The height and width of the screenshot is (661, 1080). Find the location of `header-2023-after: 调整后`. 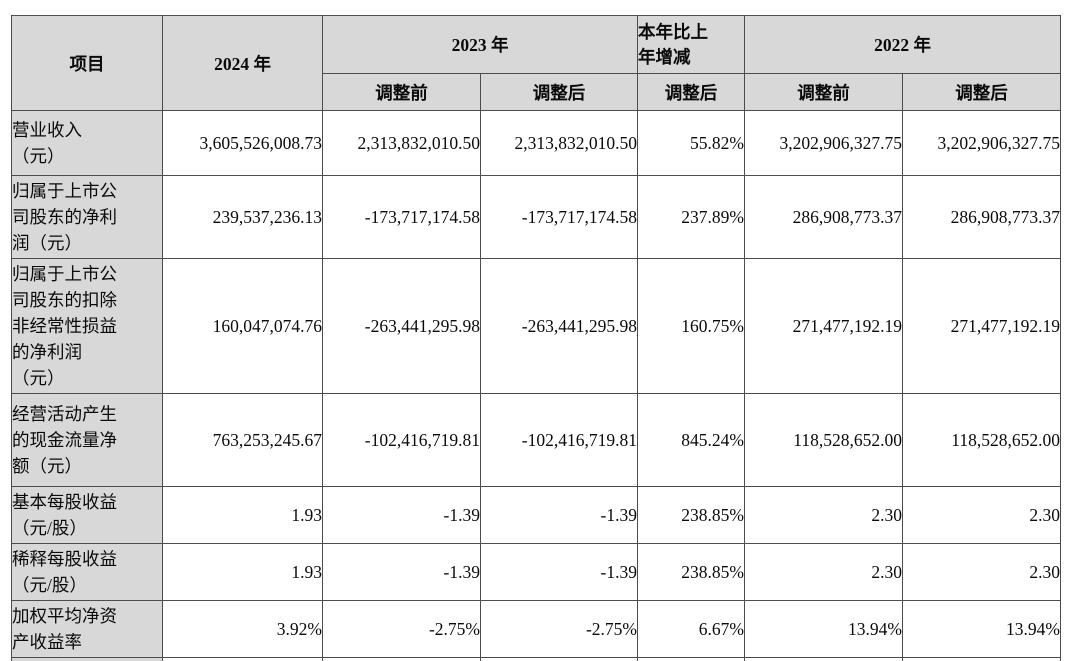

header-2023-after: 调整后 is located at coordinates (559, 92).